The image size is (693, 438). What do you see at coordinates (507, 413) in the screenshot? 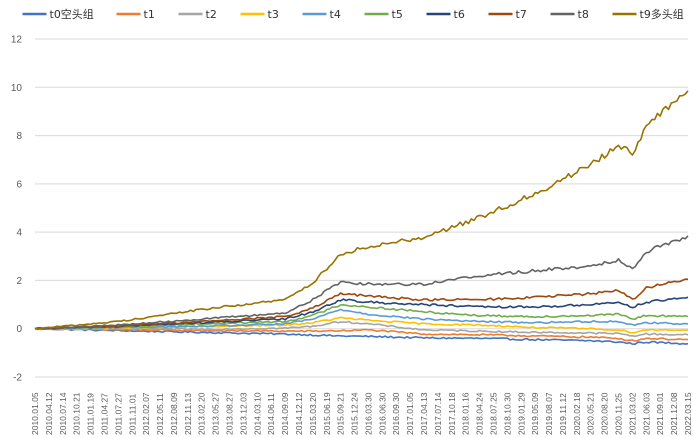
I see `x-tick-label: 2018.10.30` at bounding box center [507, 413].